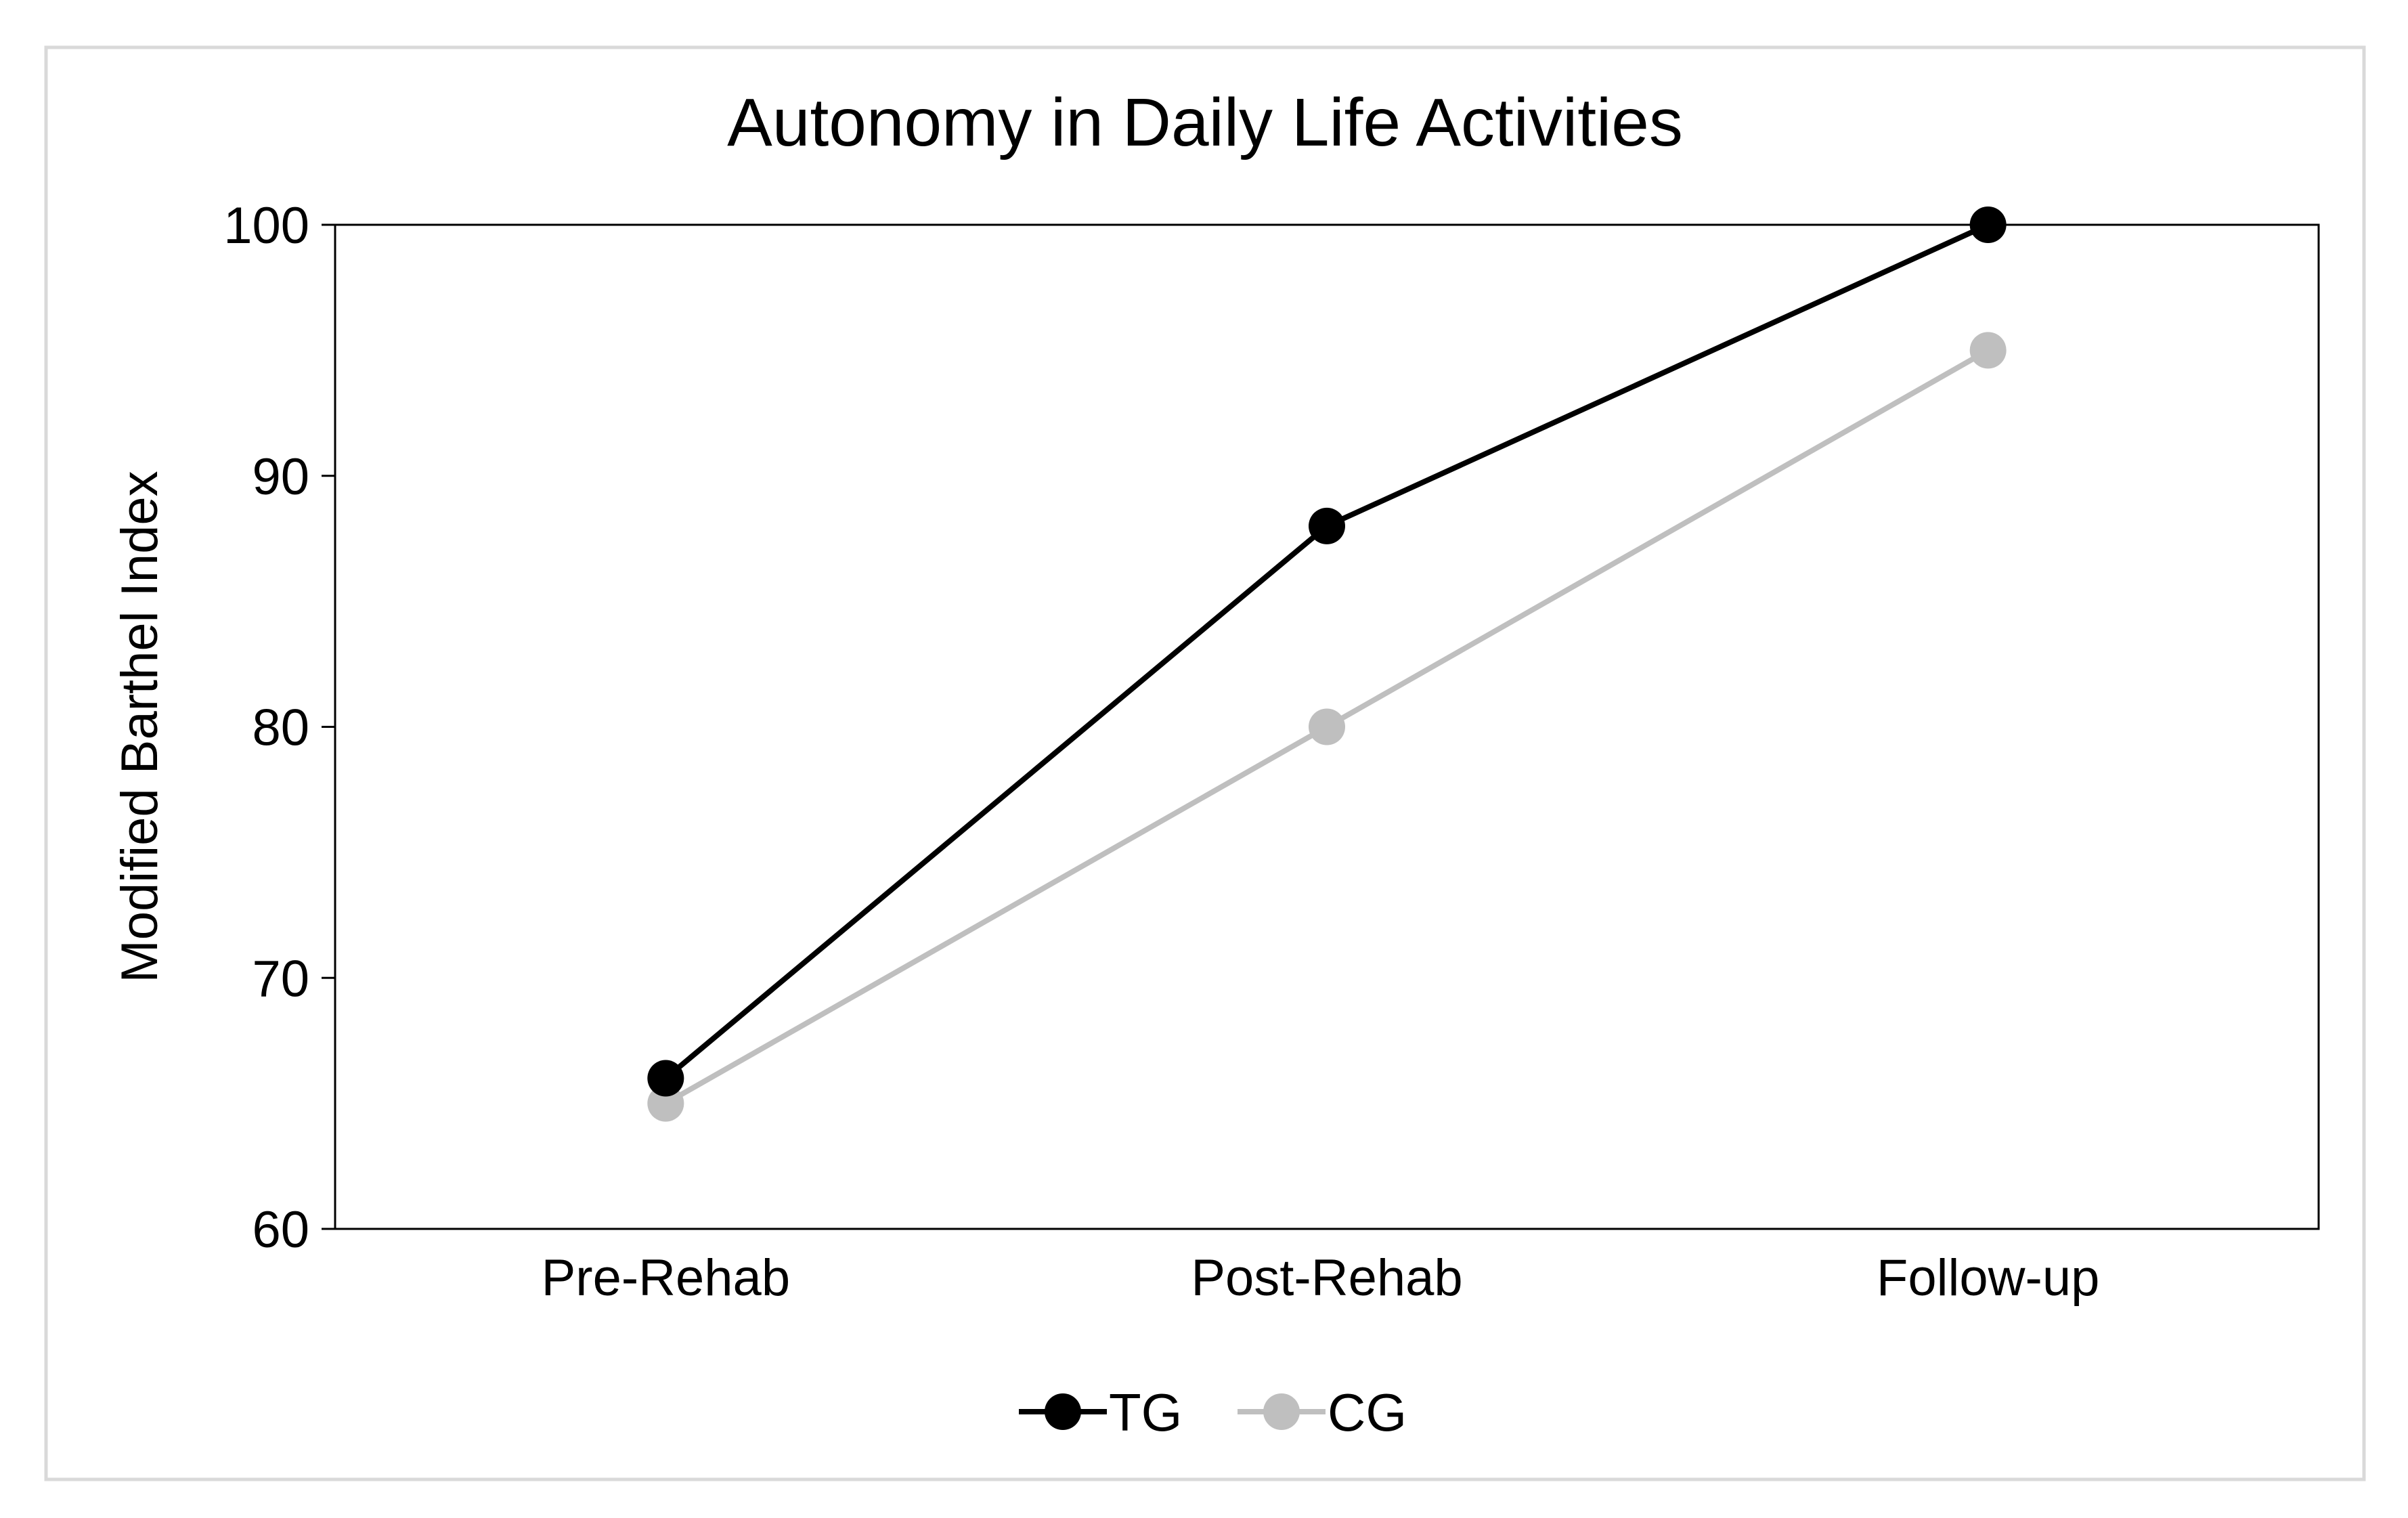  Describe the element at coordinates (1322, 1412) in the screenshot. I see `legend-item-cg: CG` at that location.